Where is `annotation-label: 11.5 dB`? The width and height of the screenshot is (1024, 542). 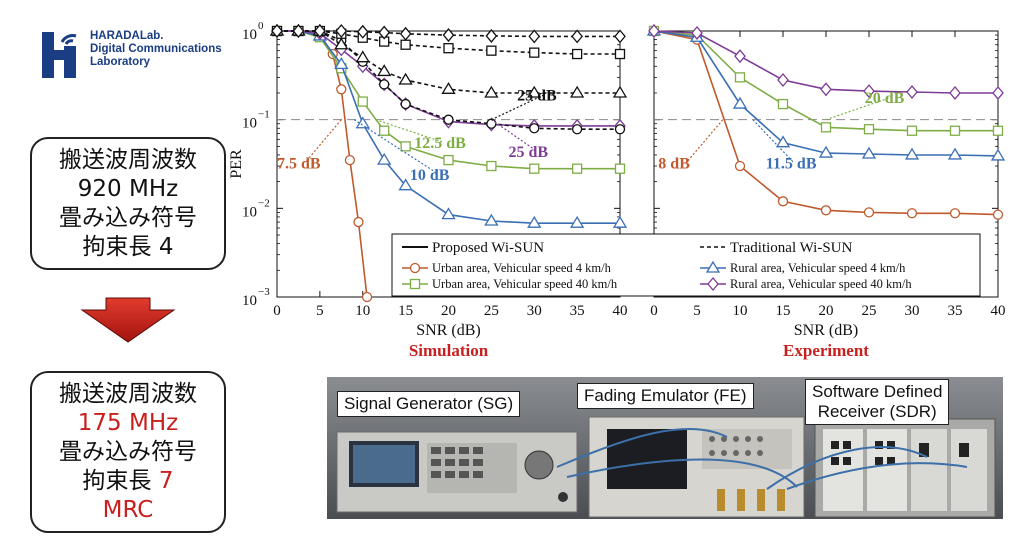 annotation-label: 11.5 dB is located at coordinates (791, 164).